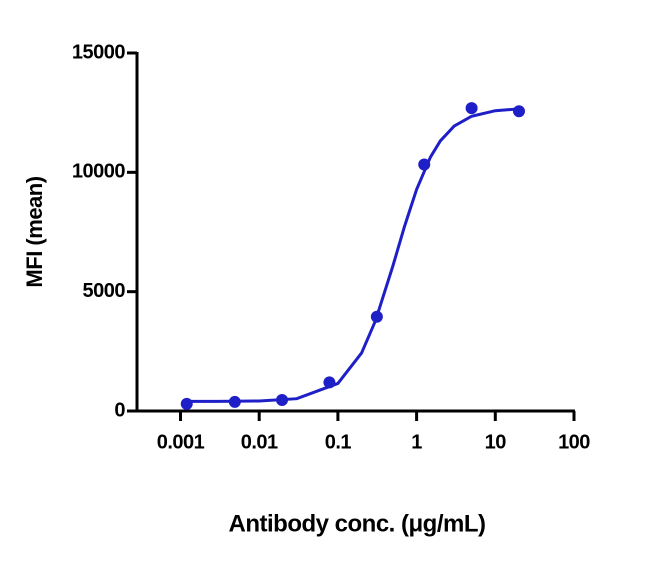 Image resolution: width=650 pixels, height=570 pixels. What do you see at coordinates (416, 442) in the screenshot?
I see `x-tick-label: 1` at bounding box center [416, 442].